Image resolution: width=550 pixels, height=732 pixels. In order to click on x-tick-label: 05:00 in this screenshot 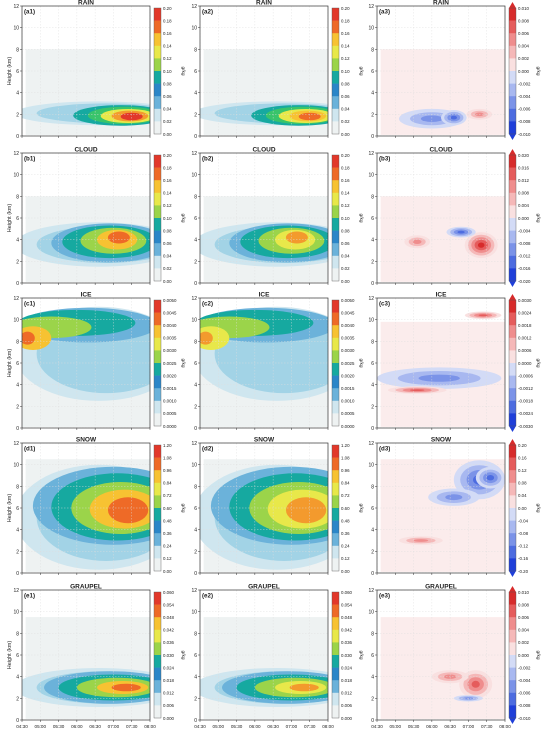, I will do `click(41, 726)`.